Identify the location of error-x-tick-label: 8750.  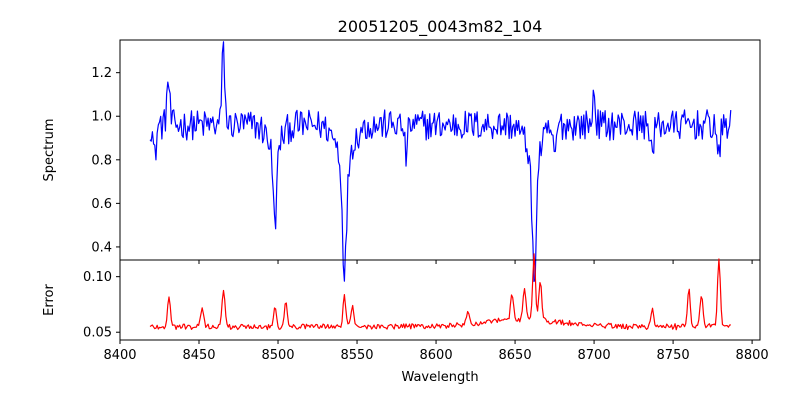
(673, 355).